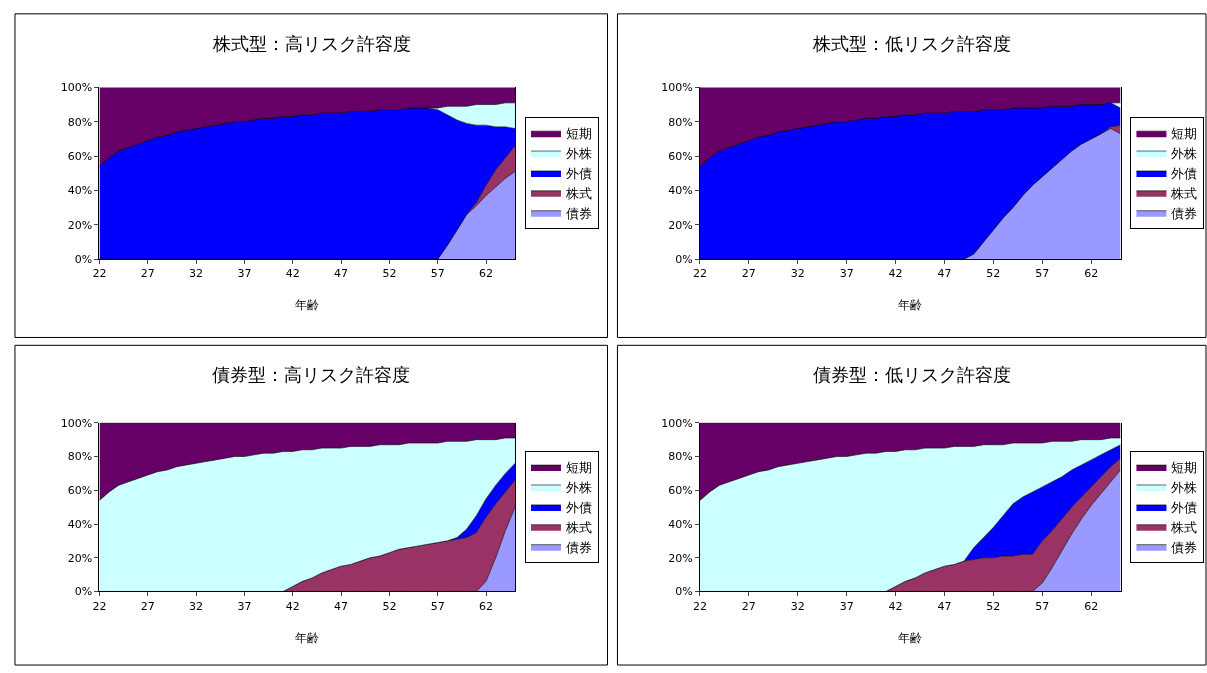 The width and height of the screenshot is (1207, 673). What do you see at coordinates (911, 43) in the screenshot?
I see `chart-title: 株式型：低リスク許容度` at bounding box center [911, 43].